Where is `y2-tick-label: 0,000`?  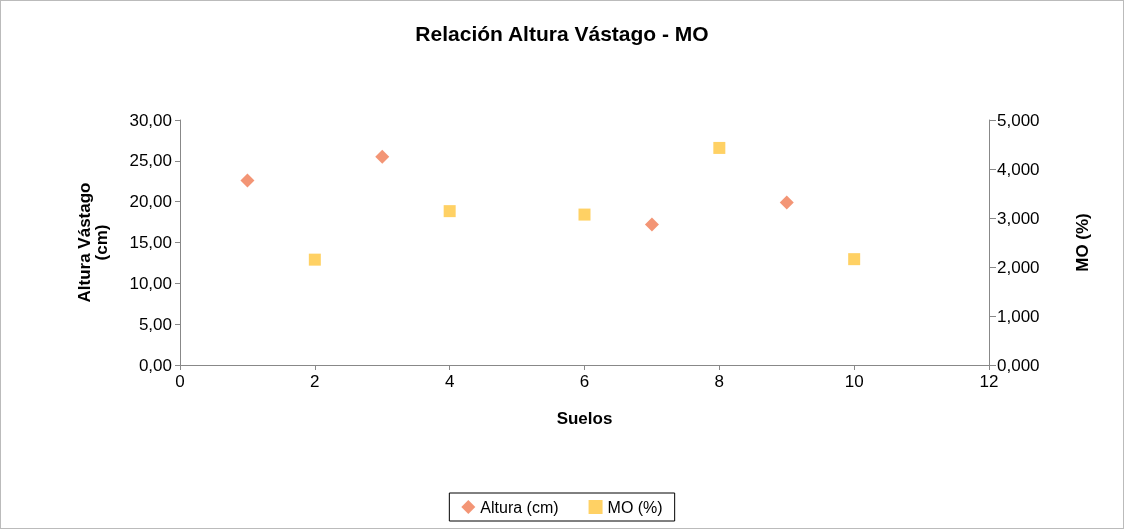
y2-tick-label: 0,000 is located at coordinates (1018, 365).